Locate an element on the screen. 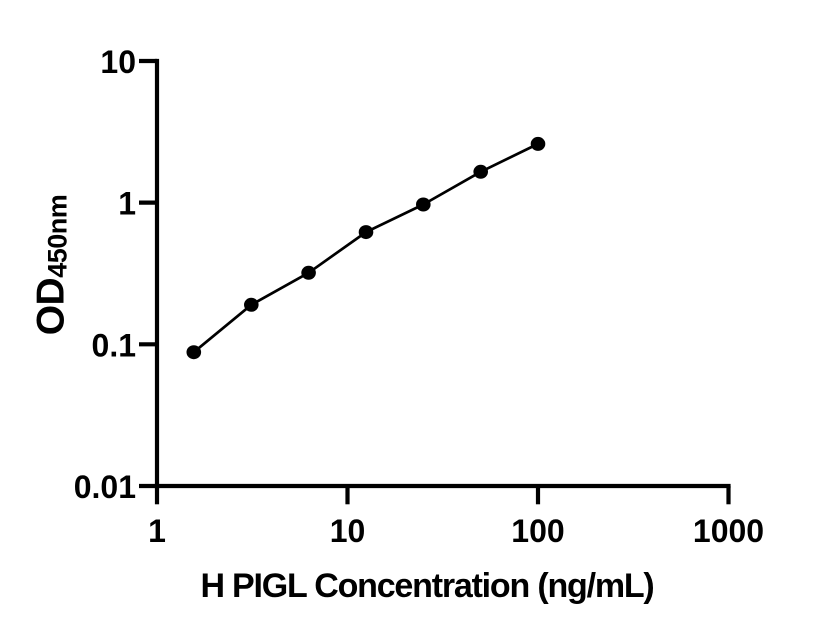 The height and width of the screenshot is (640, 816). x-tick-label: 1000 is located at coordinates (728, 531).